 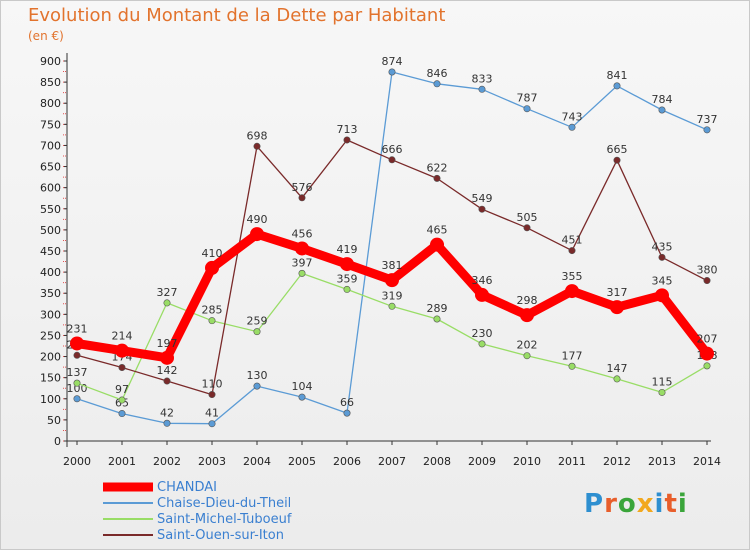 I want to click on data-label: 327, so click(x=167, y=292).